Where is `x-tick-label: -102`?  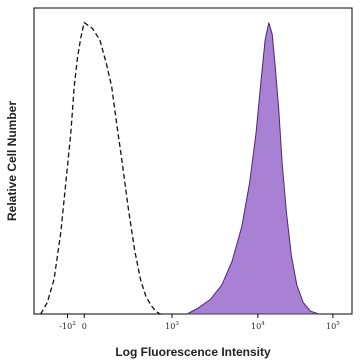 x-tick-label: -102 is located at coordinates (67, 326).